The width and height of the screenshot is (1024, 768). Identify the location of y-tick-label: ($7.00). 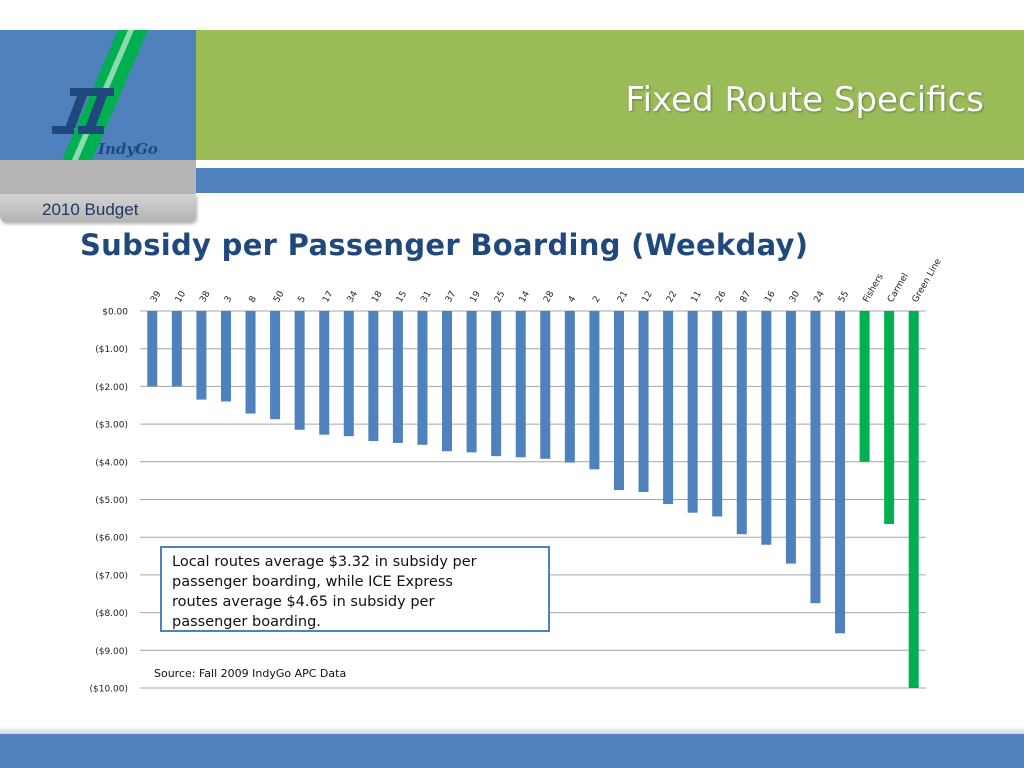
(111, 576).